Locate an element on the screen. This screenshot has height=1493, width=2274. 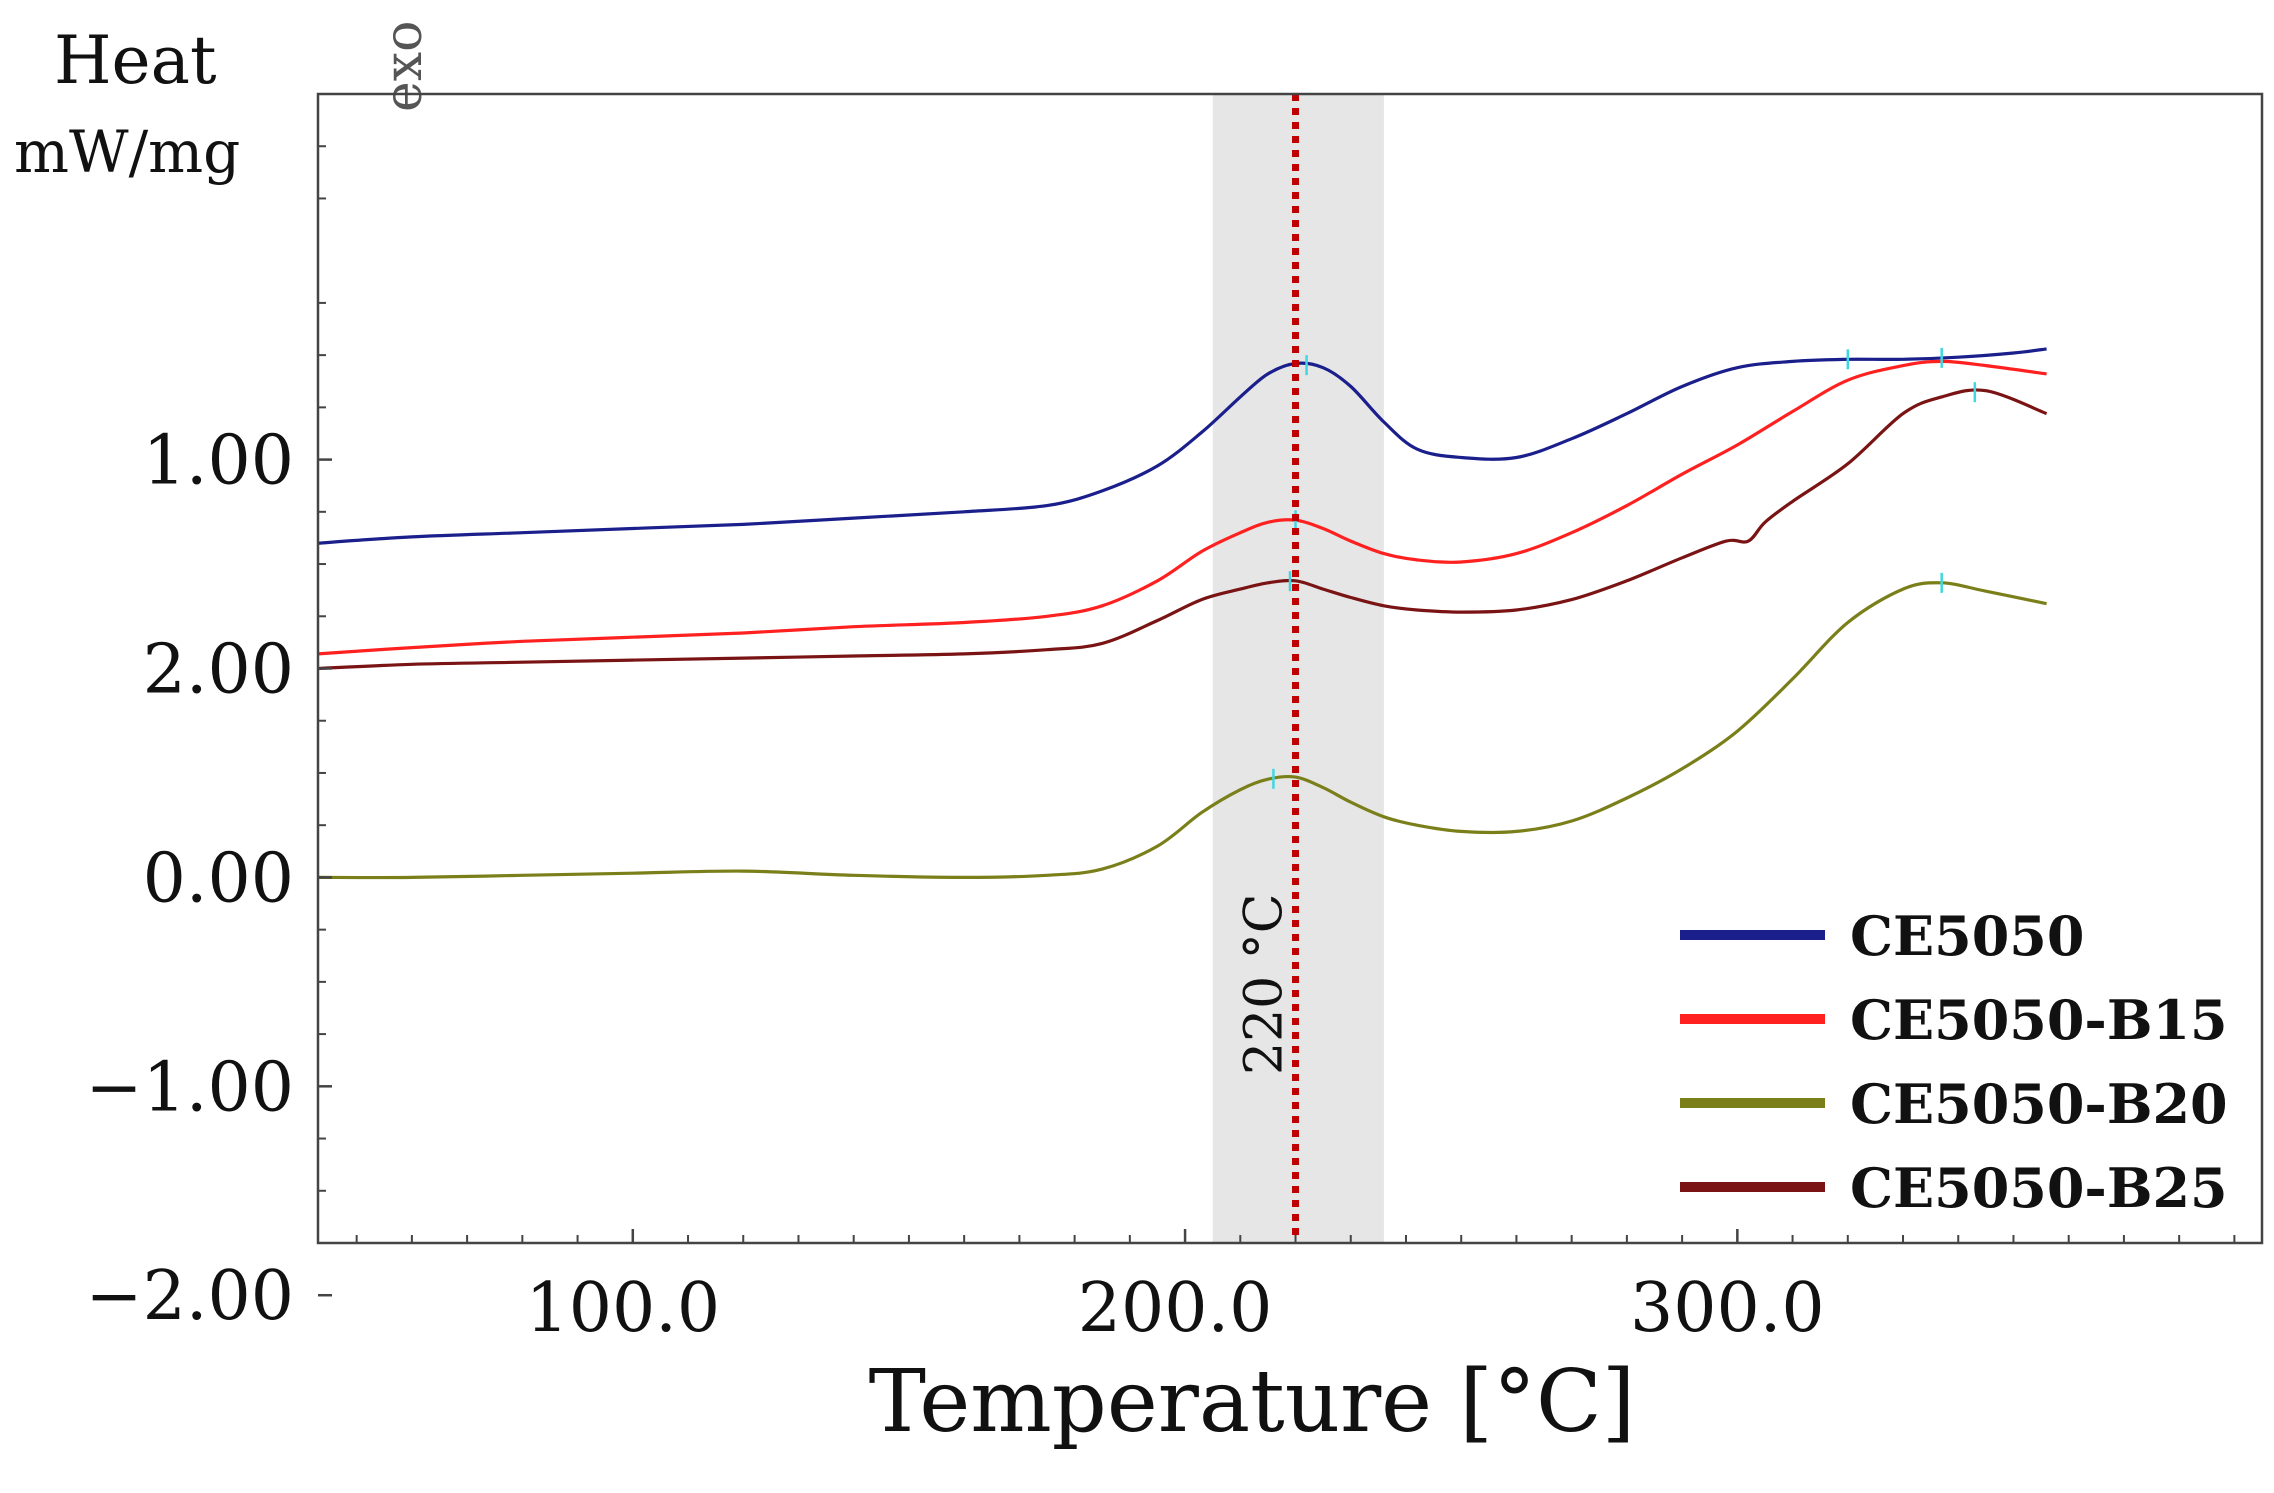
x-tick-label-2: 300.0 is located at coordinates (1727, 1308).